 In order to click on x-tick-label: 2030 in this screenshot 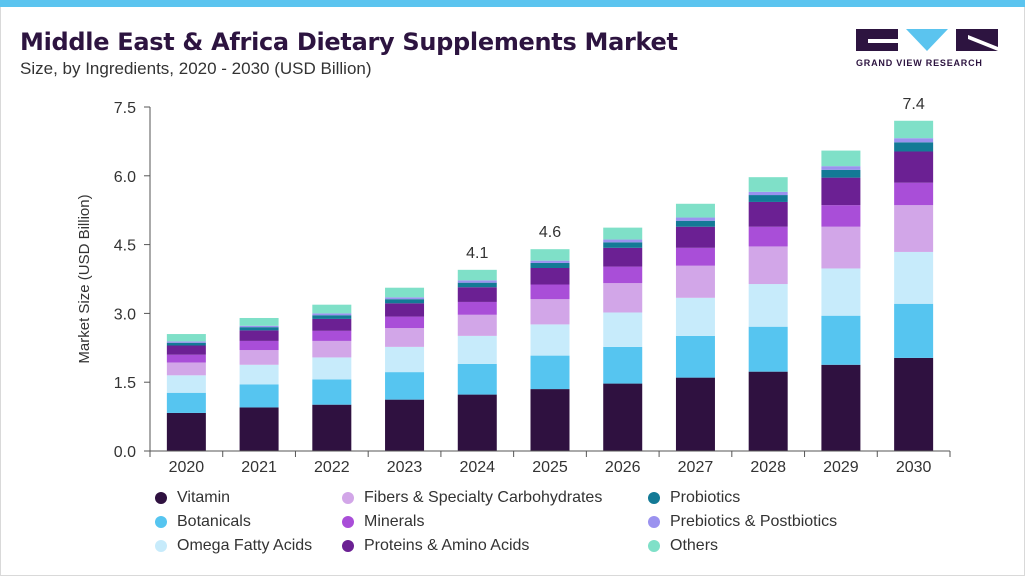, I will do `click(914, 467)`.